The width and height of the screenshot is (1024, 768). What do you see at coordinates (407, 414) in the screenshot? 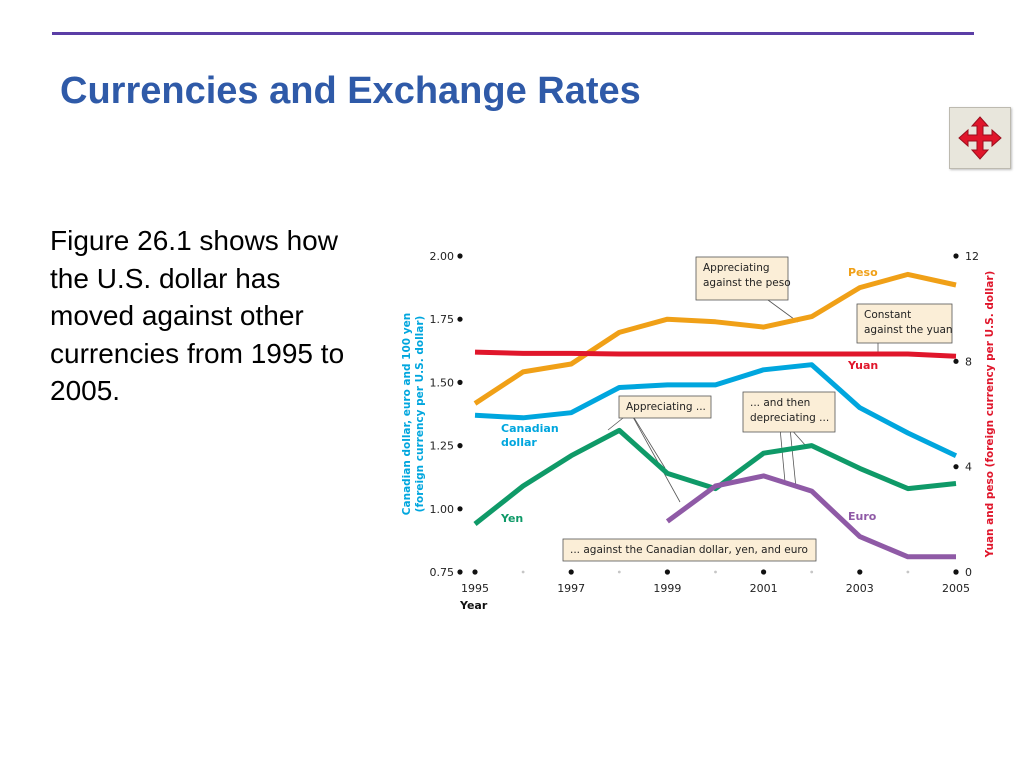
I see `left-axis-title-line: Canadian dollar, euro and 100 yen` at bounding box center [407, 414].